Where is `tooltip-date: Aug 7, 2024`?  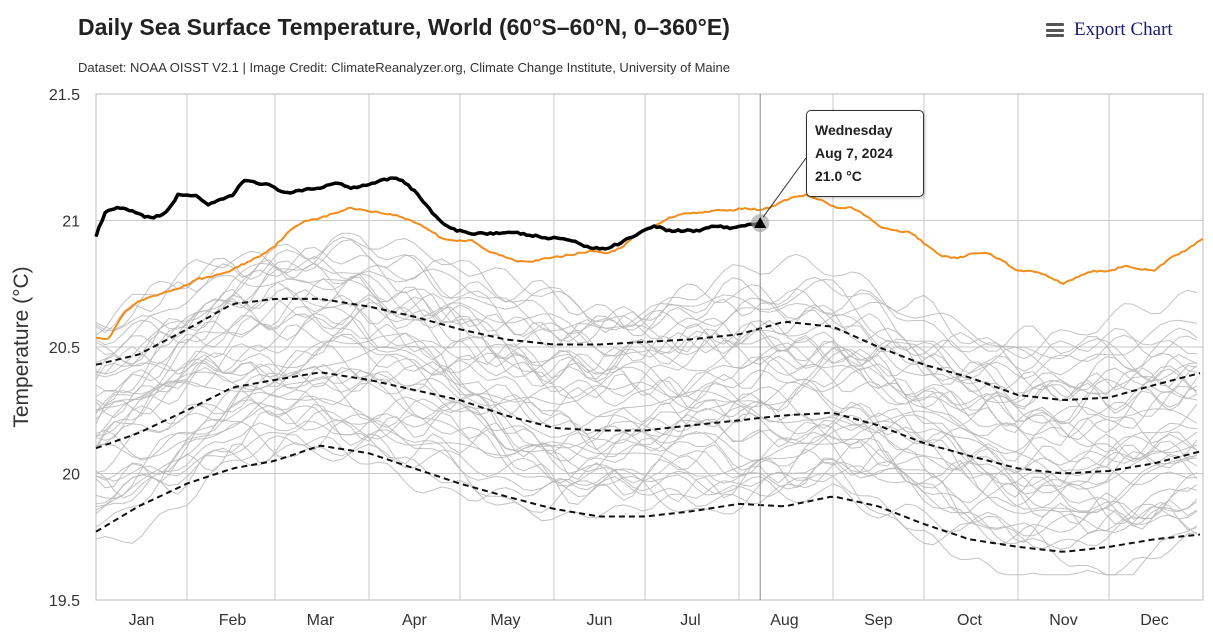
tooltip-date: Aug 7, 2024 is located at coordinates (854, 153).